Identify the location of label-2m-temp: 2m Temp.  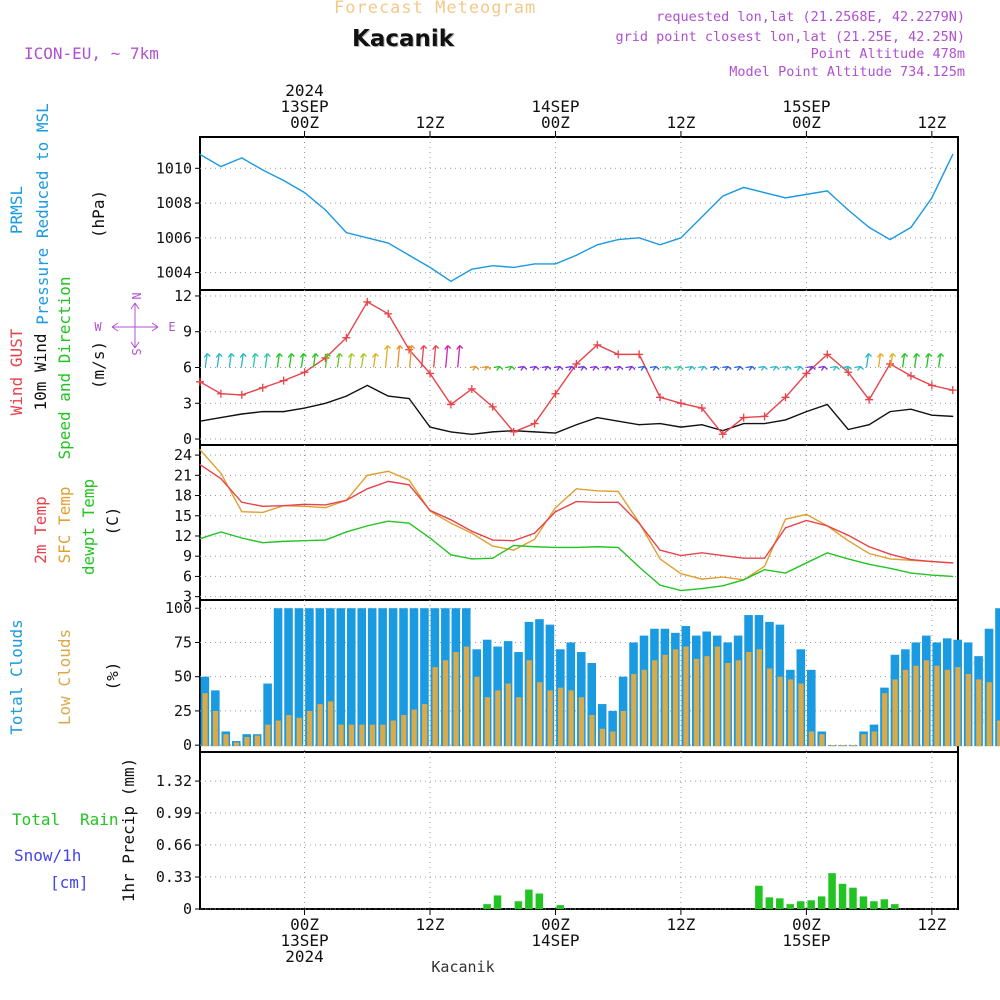
(40, 529).